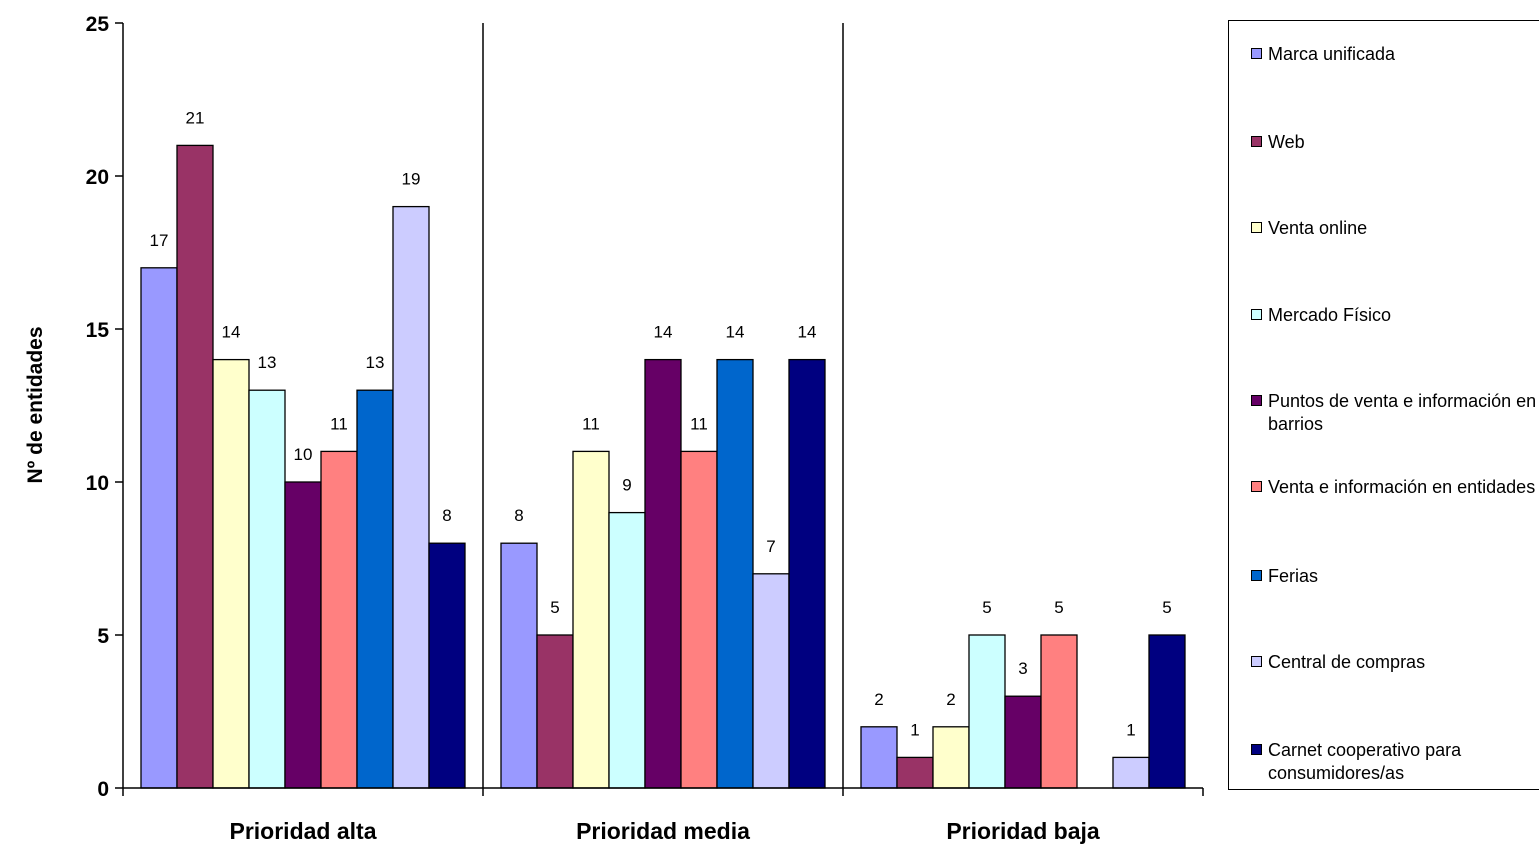 The width and height of the screenshot is (1539, 851). What do you see at coordinates (663, 831) in the screenshot?
I see `category-label: Prioridad media` at bounding box center [663, 831].